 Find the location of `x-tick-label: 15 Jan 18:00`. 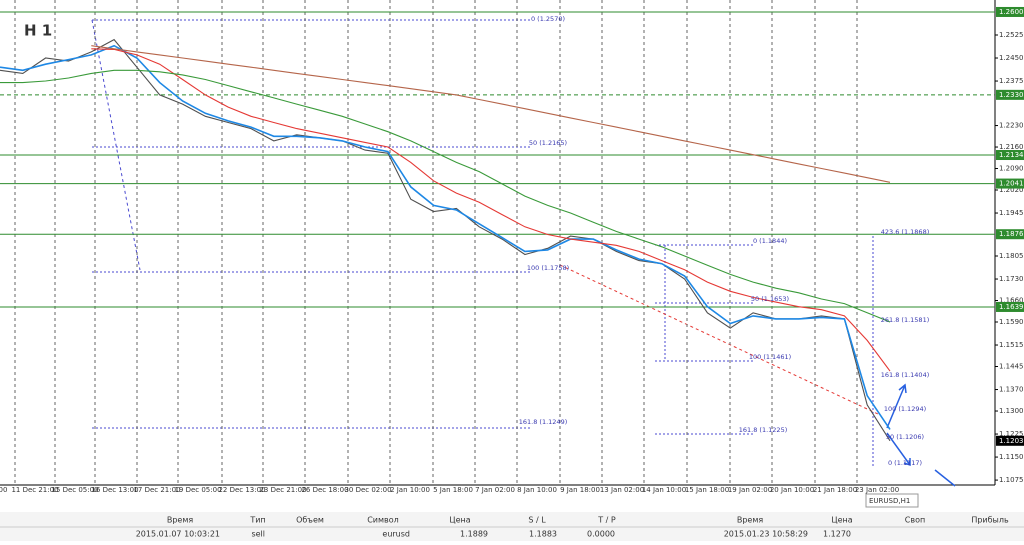

x-tick-label: 15 Jan 18:00 is located at coordinates (707, 490).